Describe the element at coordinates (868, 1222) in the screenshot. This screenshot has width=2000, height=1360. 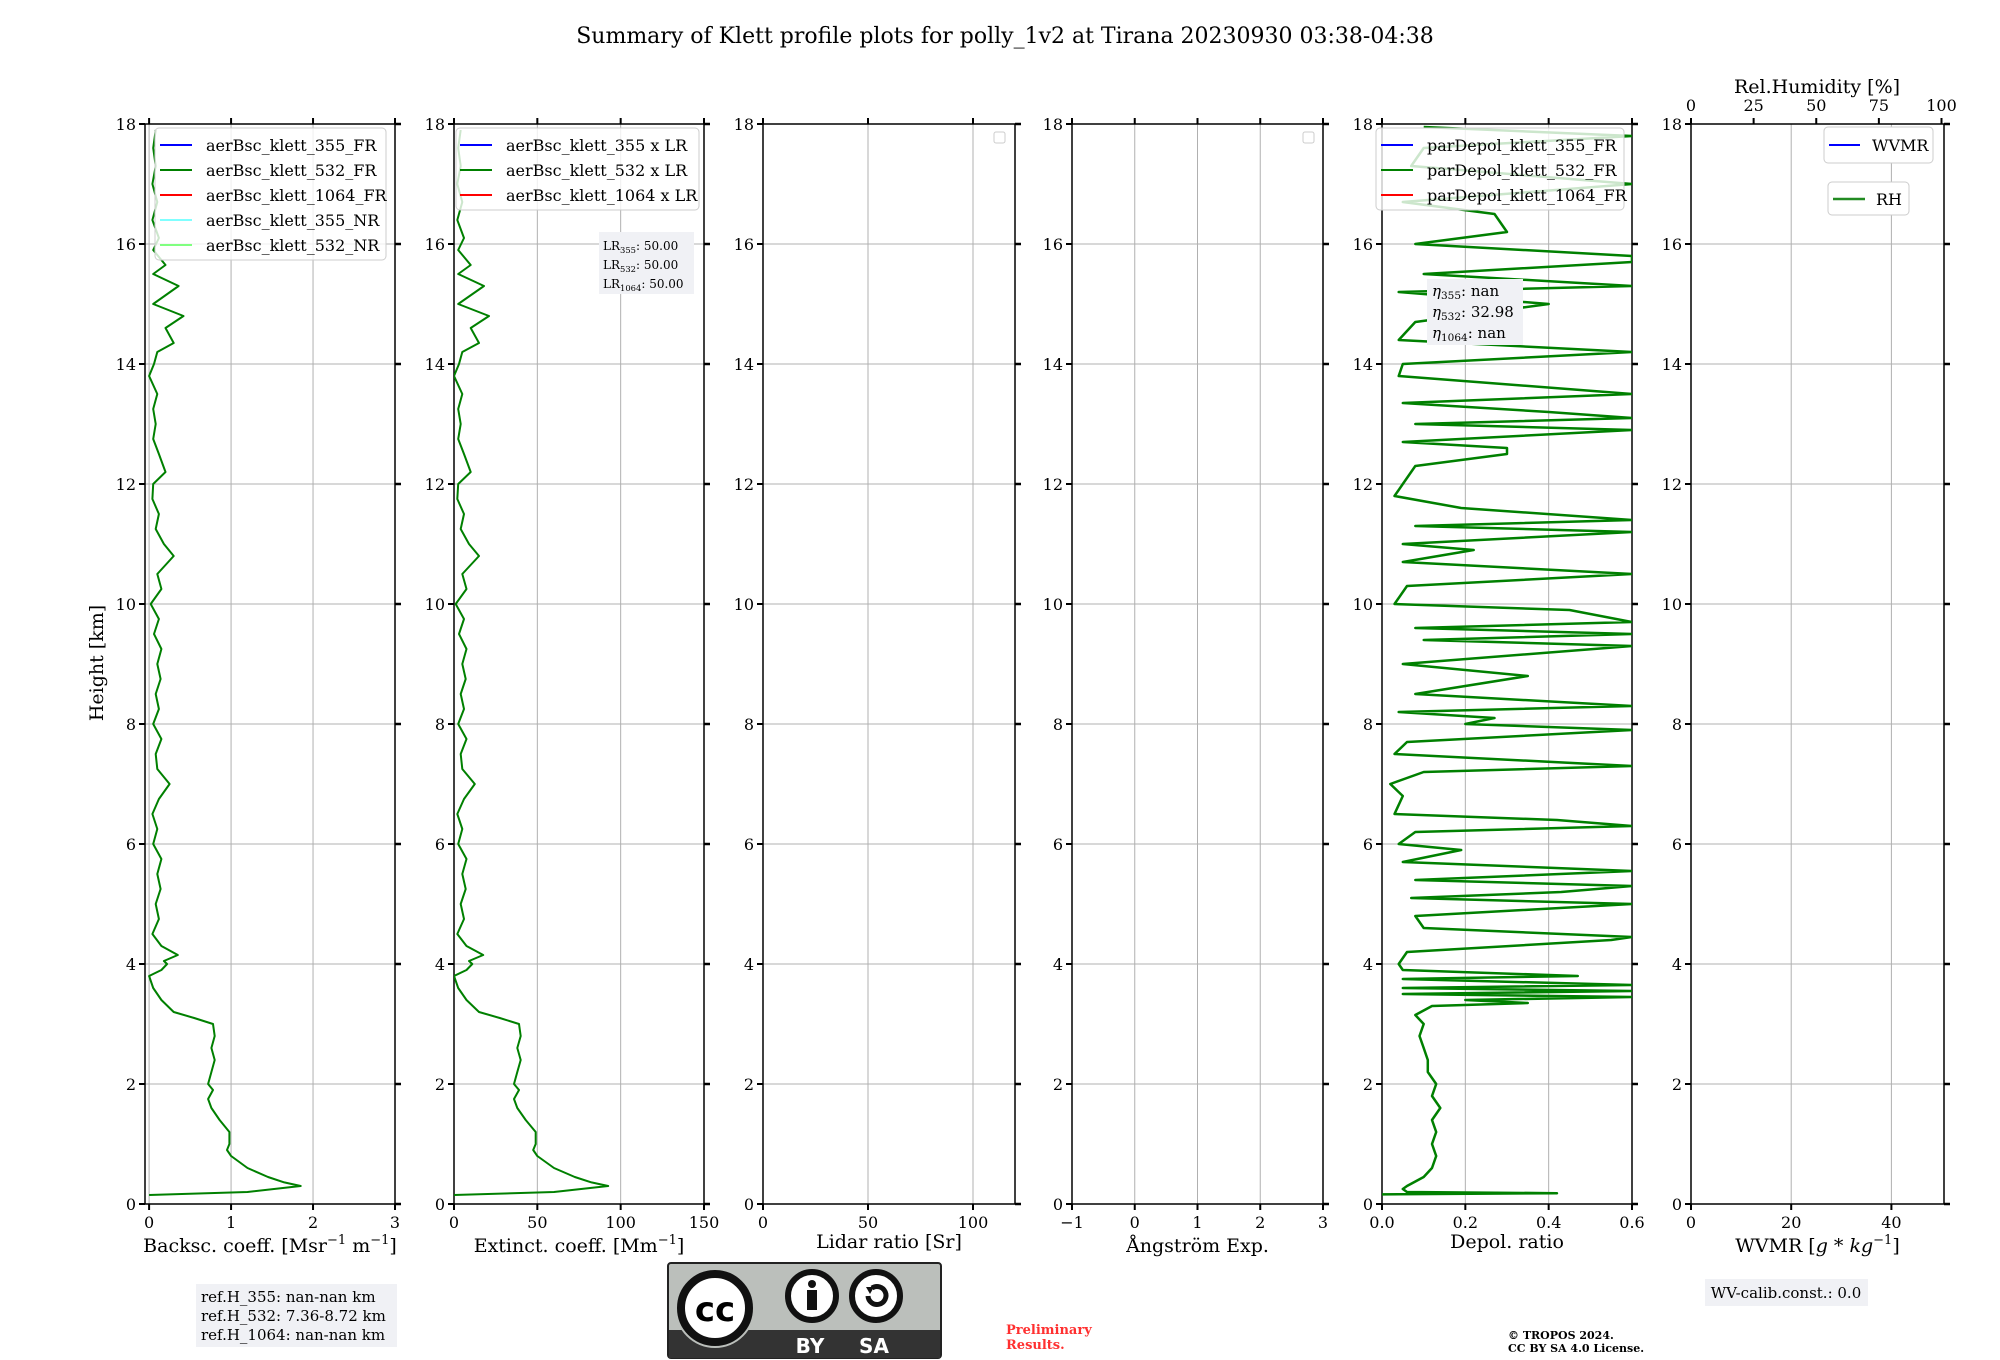
I see `x-tick-label: 50` at that location.